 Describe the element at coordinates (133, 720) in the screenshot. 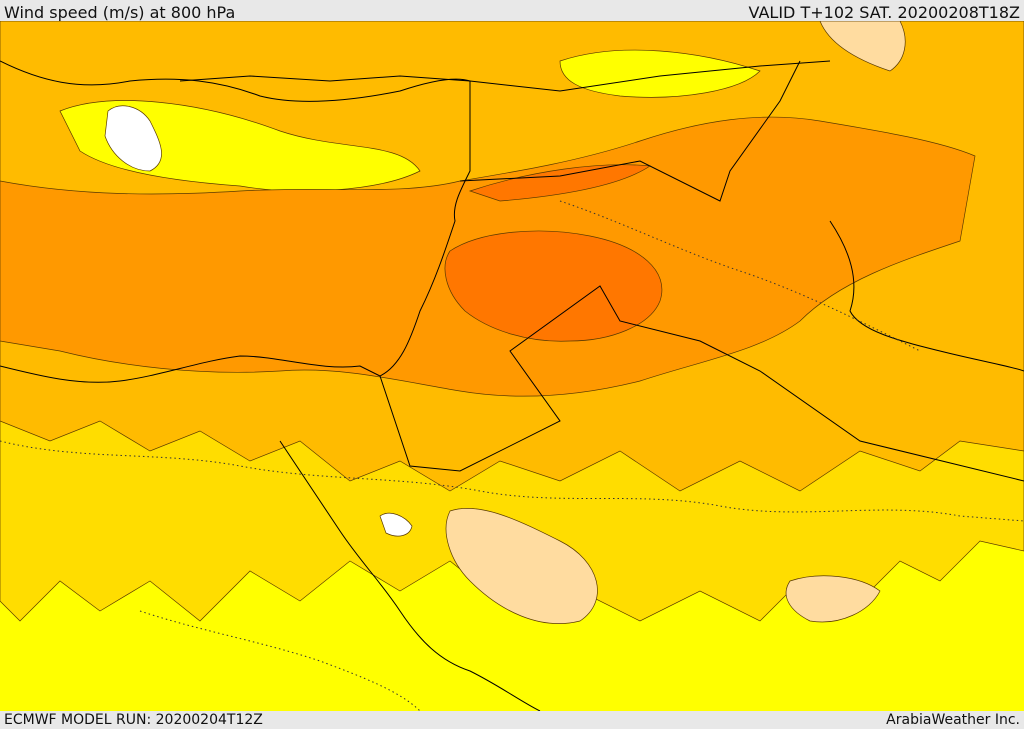

I see `model-run: ECMWF MODEL RUN: 20200204T12Z` at that location.